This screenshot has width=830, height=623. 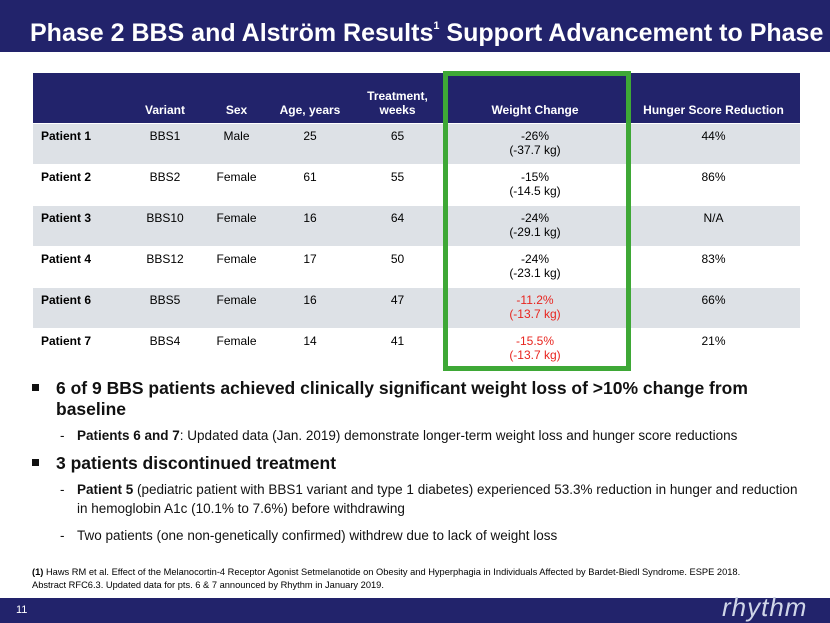 I want to click on cell: 86%, so click(x=713, y=185).